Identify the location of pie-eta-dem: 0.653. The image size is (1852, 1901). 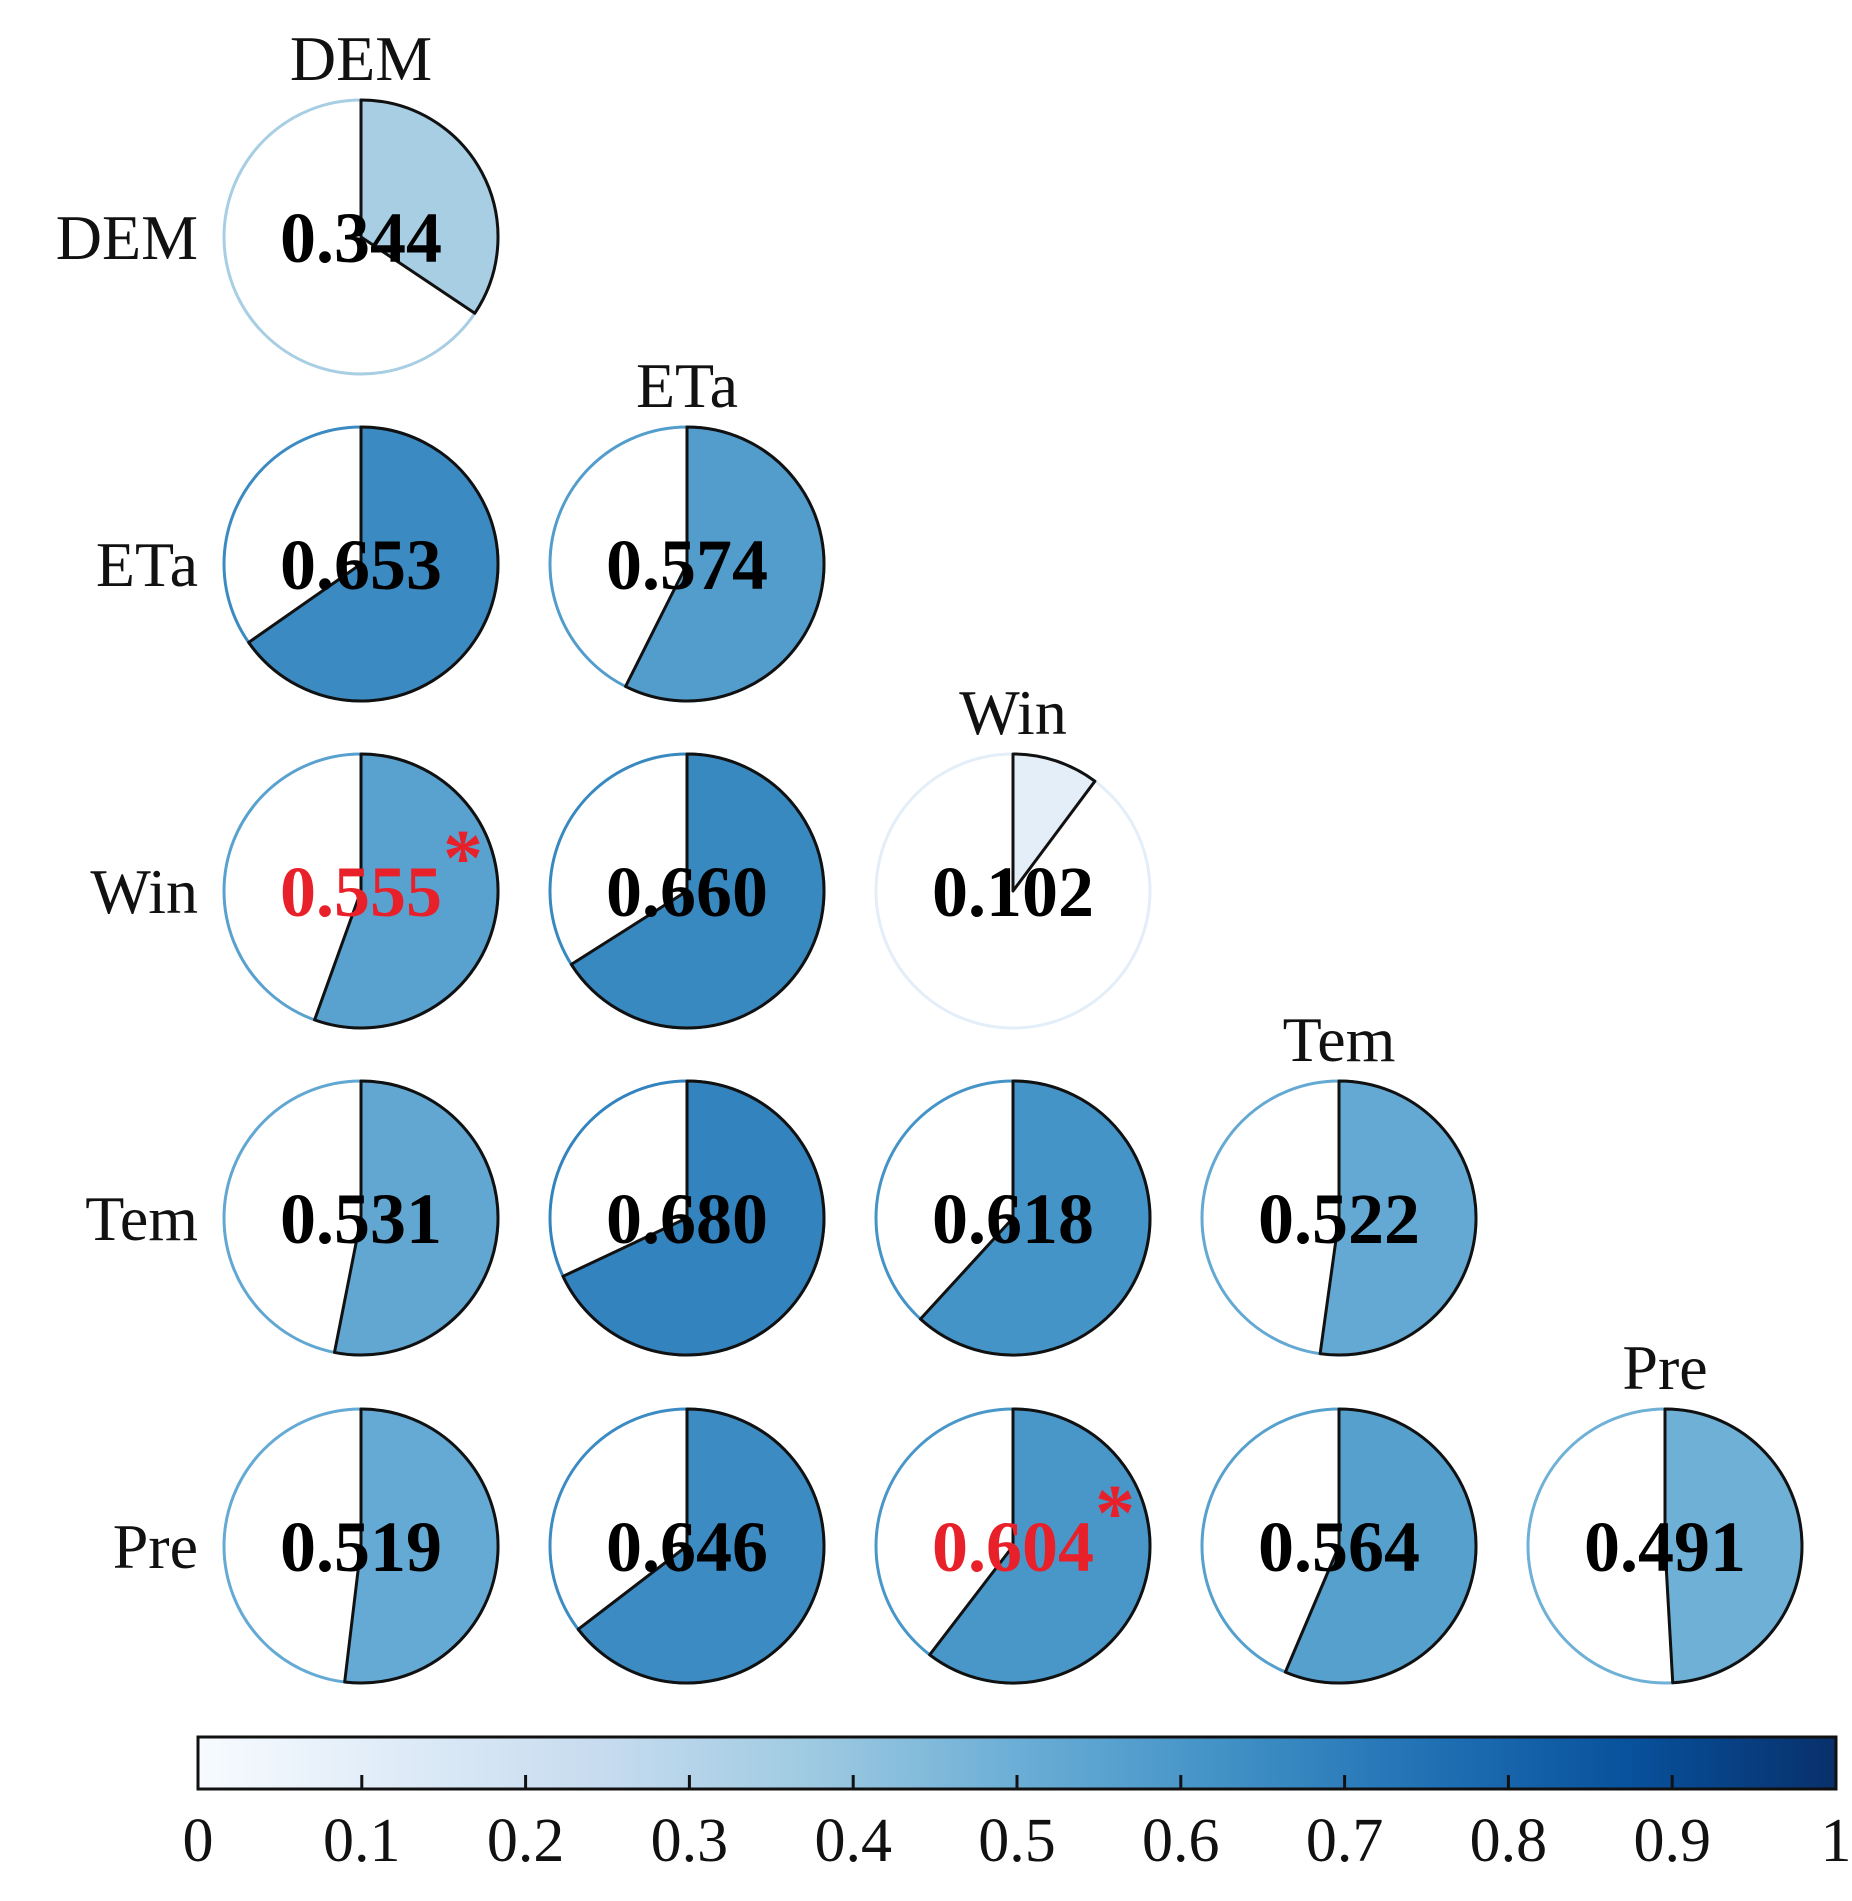
(361, 564).